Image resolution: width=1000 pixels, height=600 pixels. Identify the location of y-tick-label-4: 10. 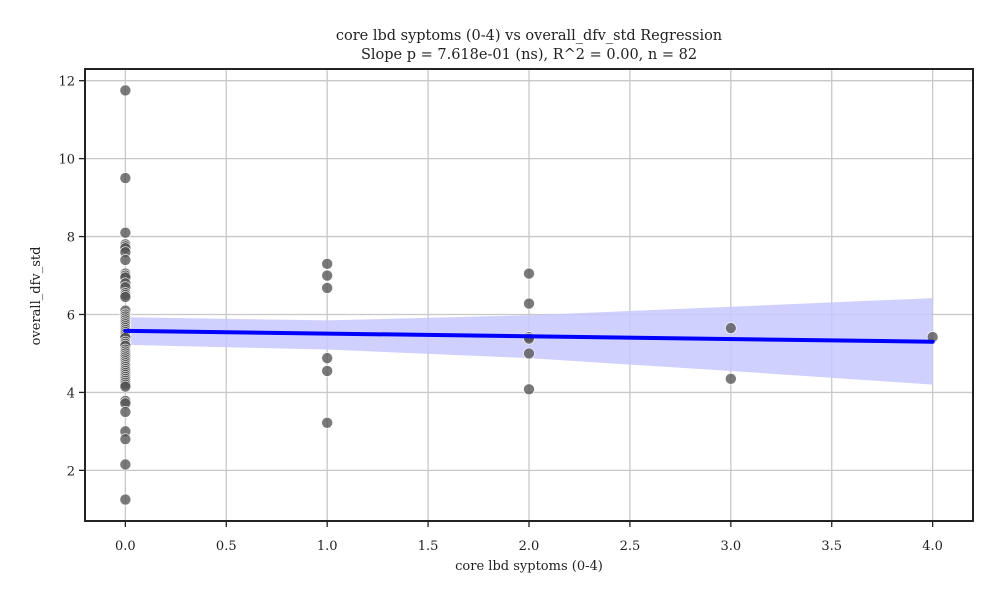
(66, 160).